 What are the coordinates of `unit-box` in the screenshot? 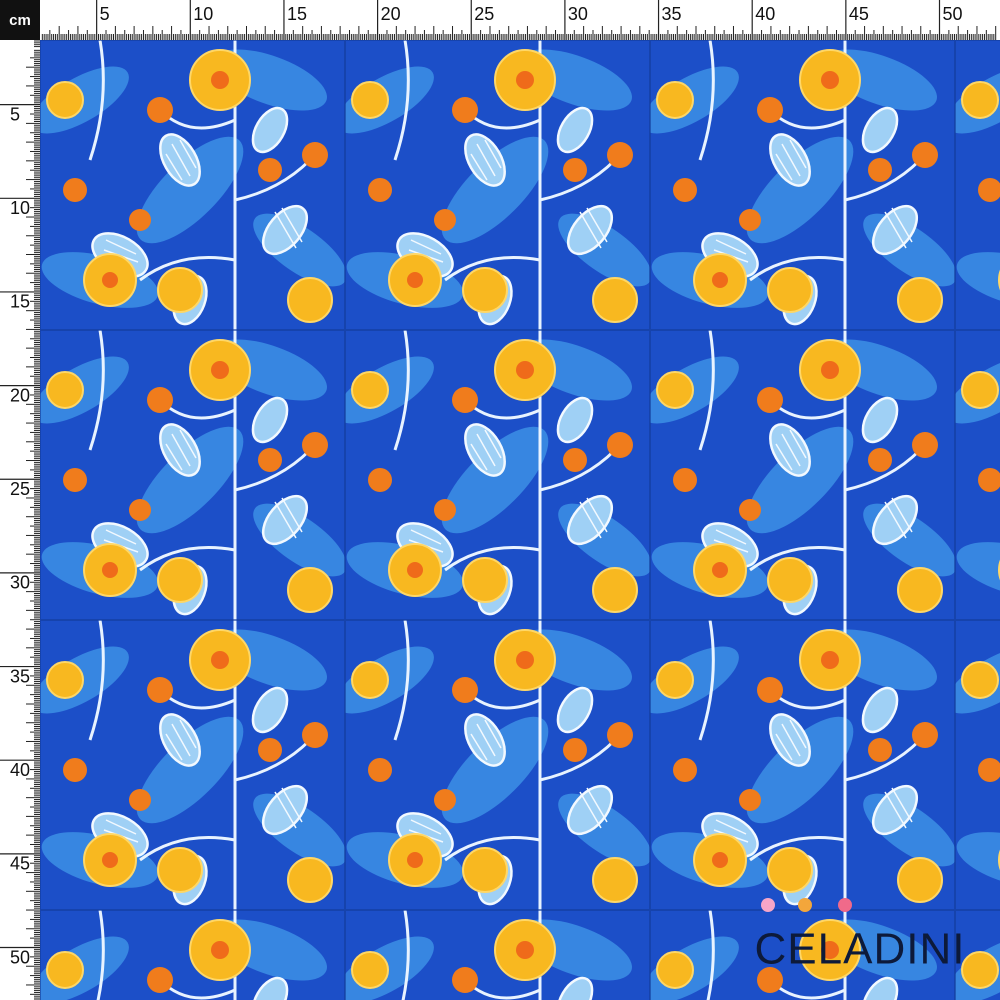 It's located at (20, 20).